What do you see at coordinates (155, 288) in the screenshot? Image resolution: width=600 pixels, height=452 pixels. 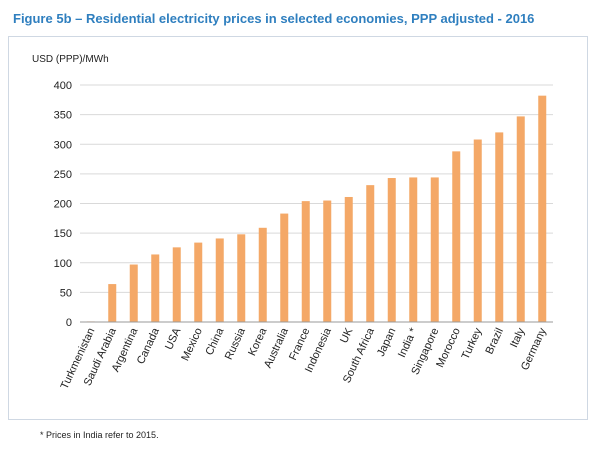 I see `bar-canada` at bounding box center [155, 288].